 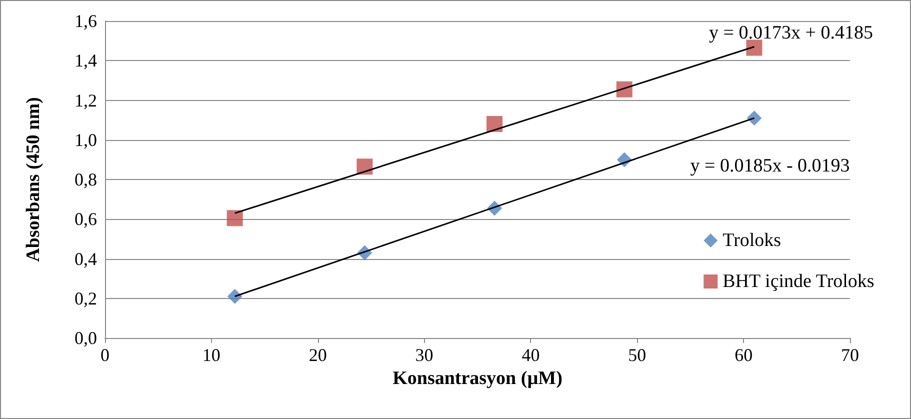 I want to click on y-tick-label: 1,2, so click(x=85, y=100).